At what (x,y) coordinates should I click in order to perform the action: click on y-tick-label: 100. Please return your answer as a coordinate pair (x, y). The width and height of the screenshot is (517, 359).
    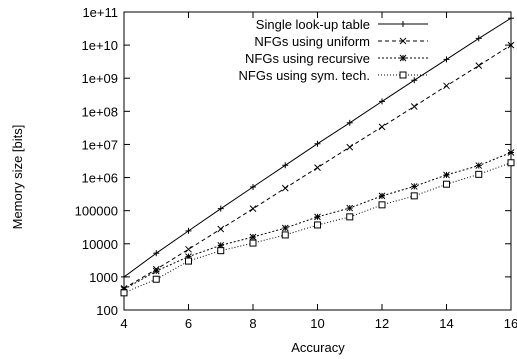
    Looking at the image, I should click on (107, 310).